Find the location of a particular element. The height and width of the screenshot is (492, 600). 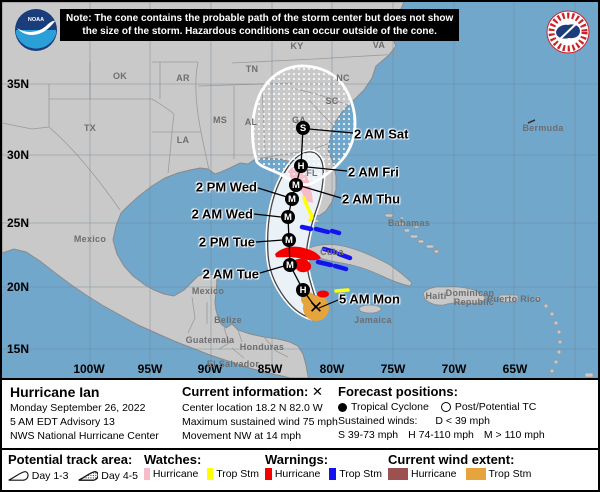

warning-tropstm-label: Trop Stm is located at coordinates (360, 474).